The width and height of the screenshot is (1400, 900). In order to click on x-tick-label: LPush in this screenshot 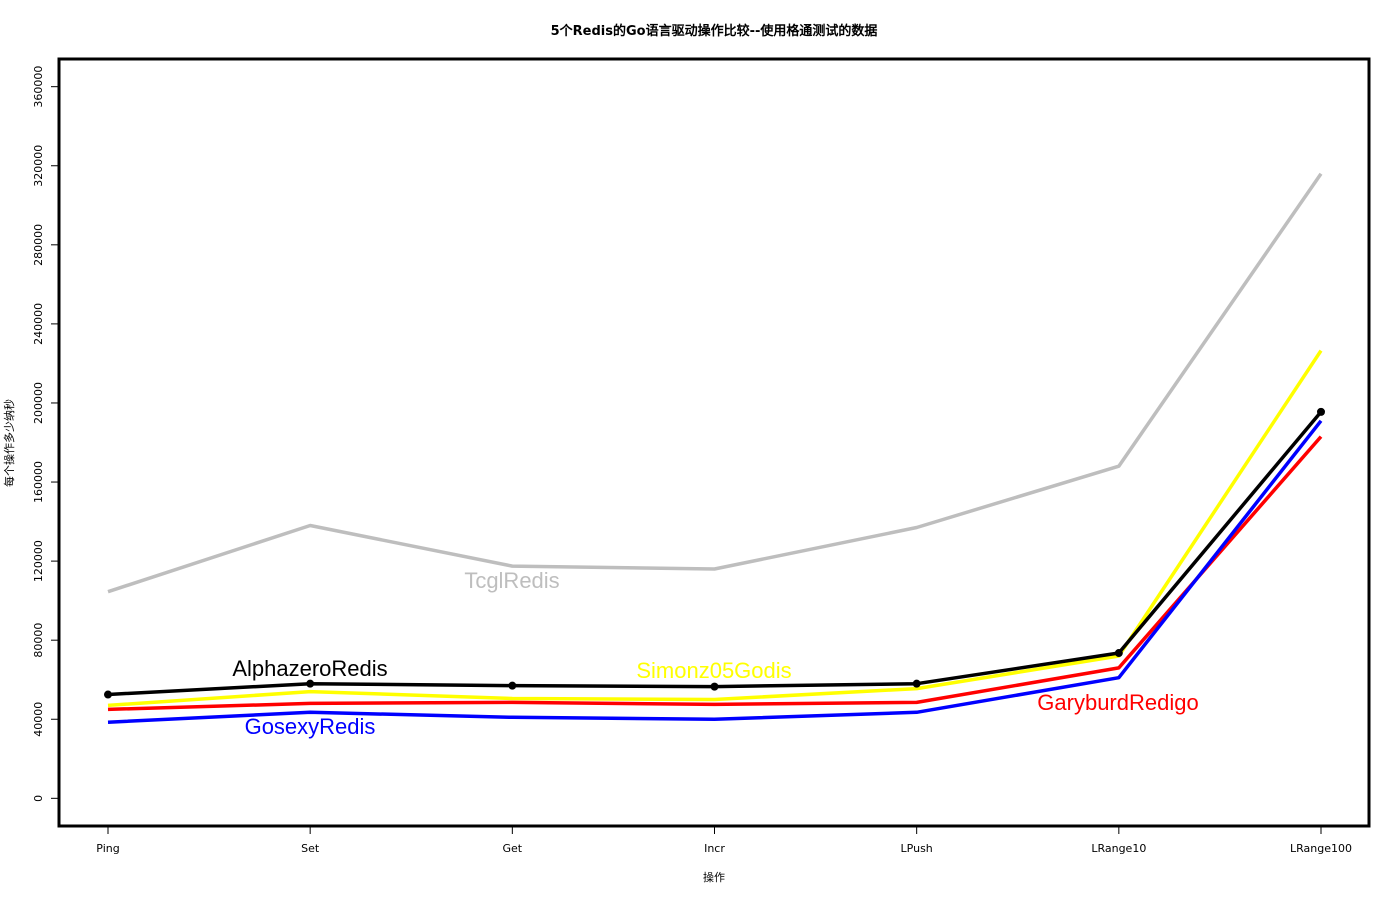, I will do `click(917, 848)`.